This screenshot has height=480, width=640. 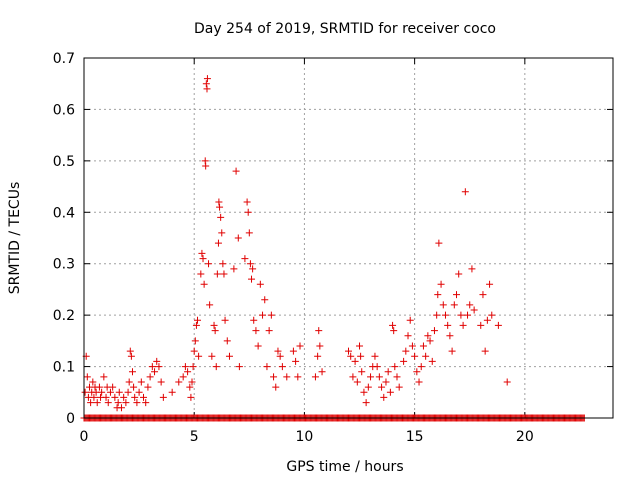 I want to click on y-axis-label: SRMTID / TECUs, so click(x=15, y=238).